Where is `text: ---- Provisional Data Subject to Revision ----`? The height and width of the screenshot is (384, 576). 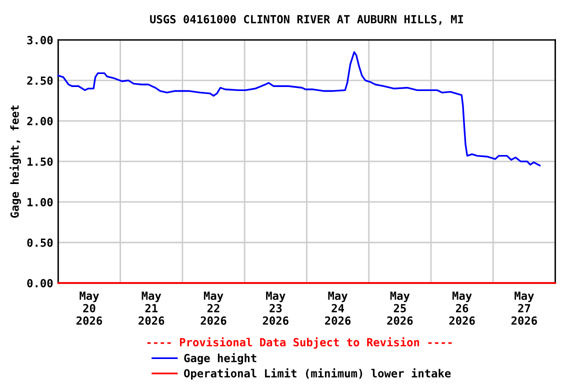 text: ---- Provisional Data Subject to Revision ---- is located at coordinates (299, 343).